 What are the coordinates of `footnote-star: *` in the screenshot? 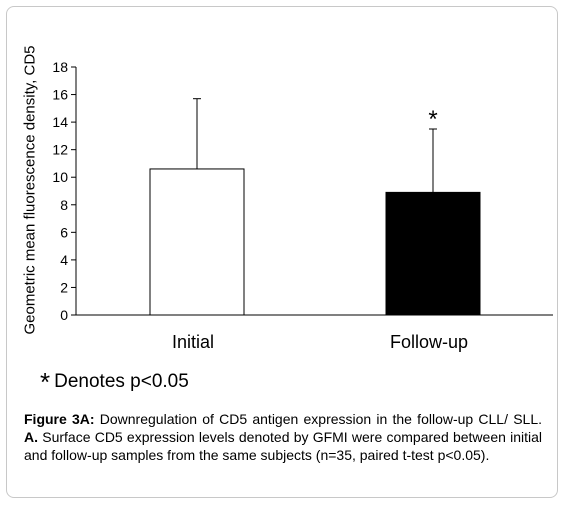 It's located at (45, 382).